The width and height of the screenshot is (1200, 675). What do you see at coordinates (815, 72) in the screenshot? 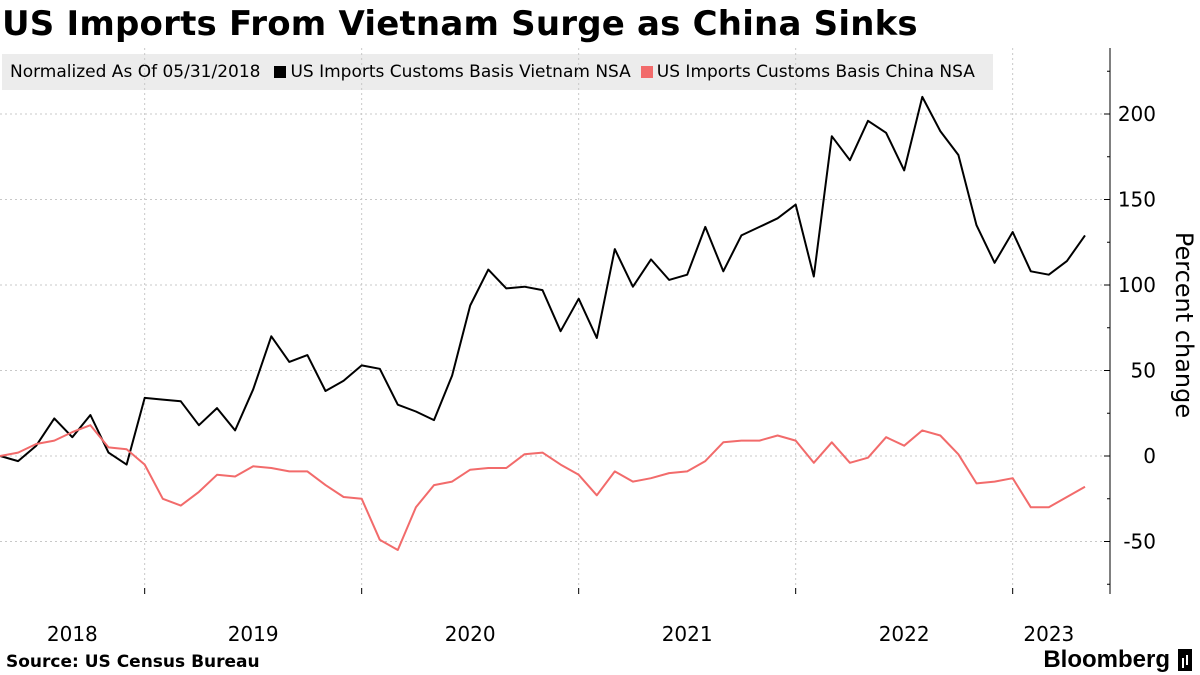
I see `legend-label-china: US Imports Customs Basis China NSA` at bounding box center [815, 72].